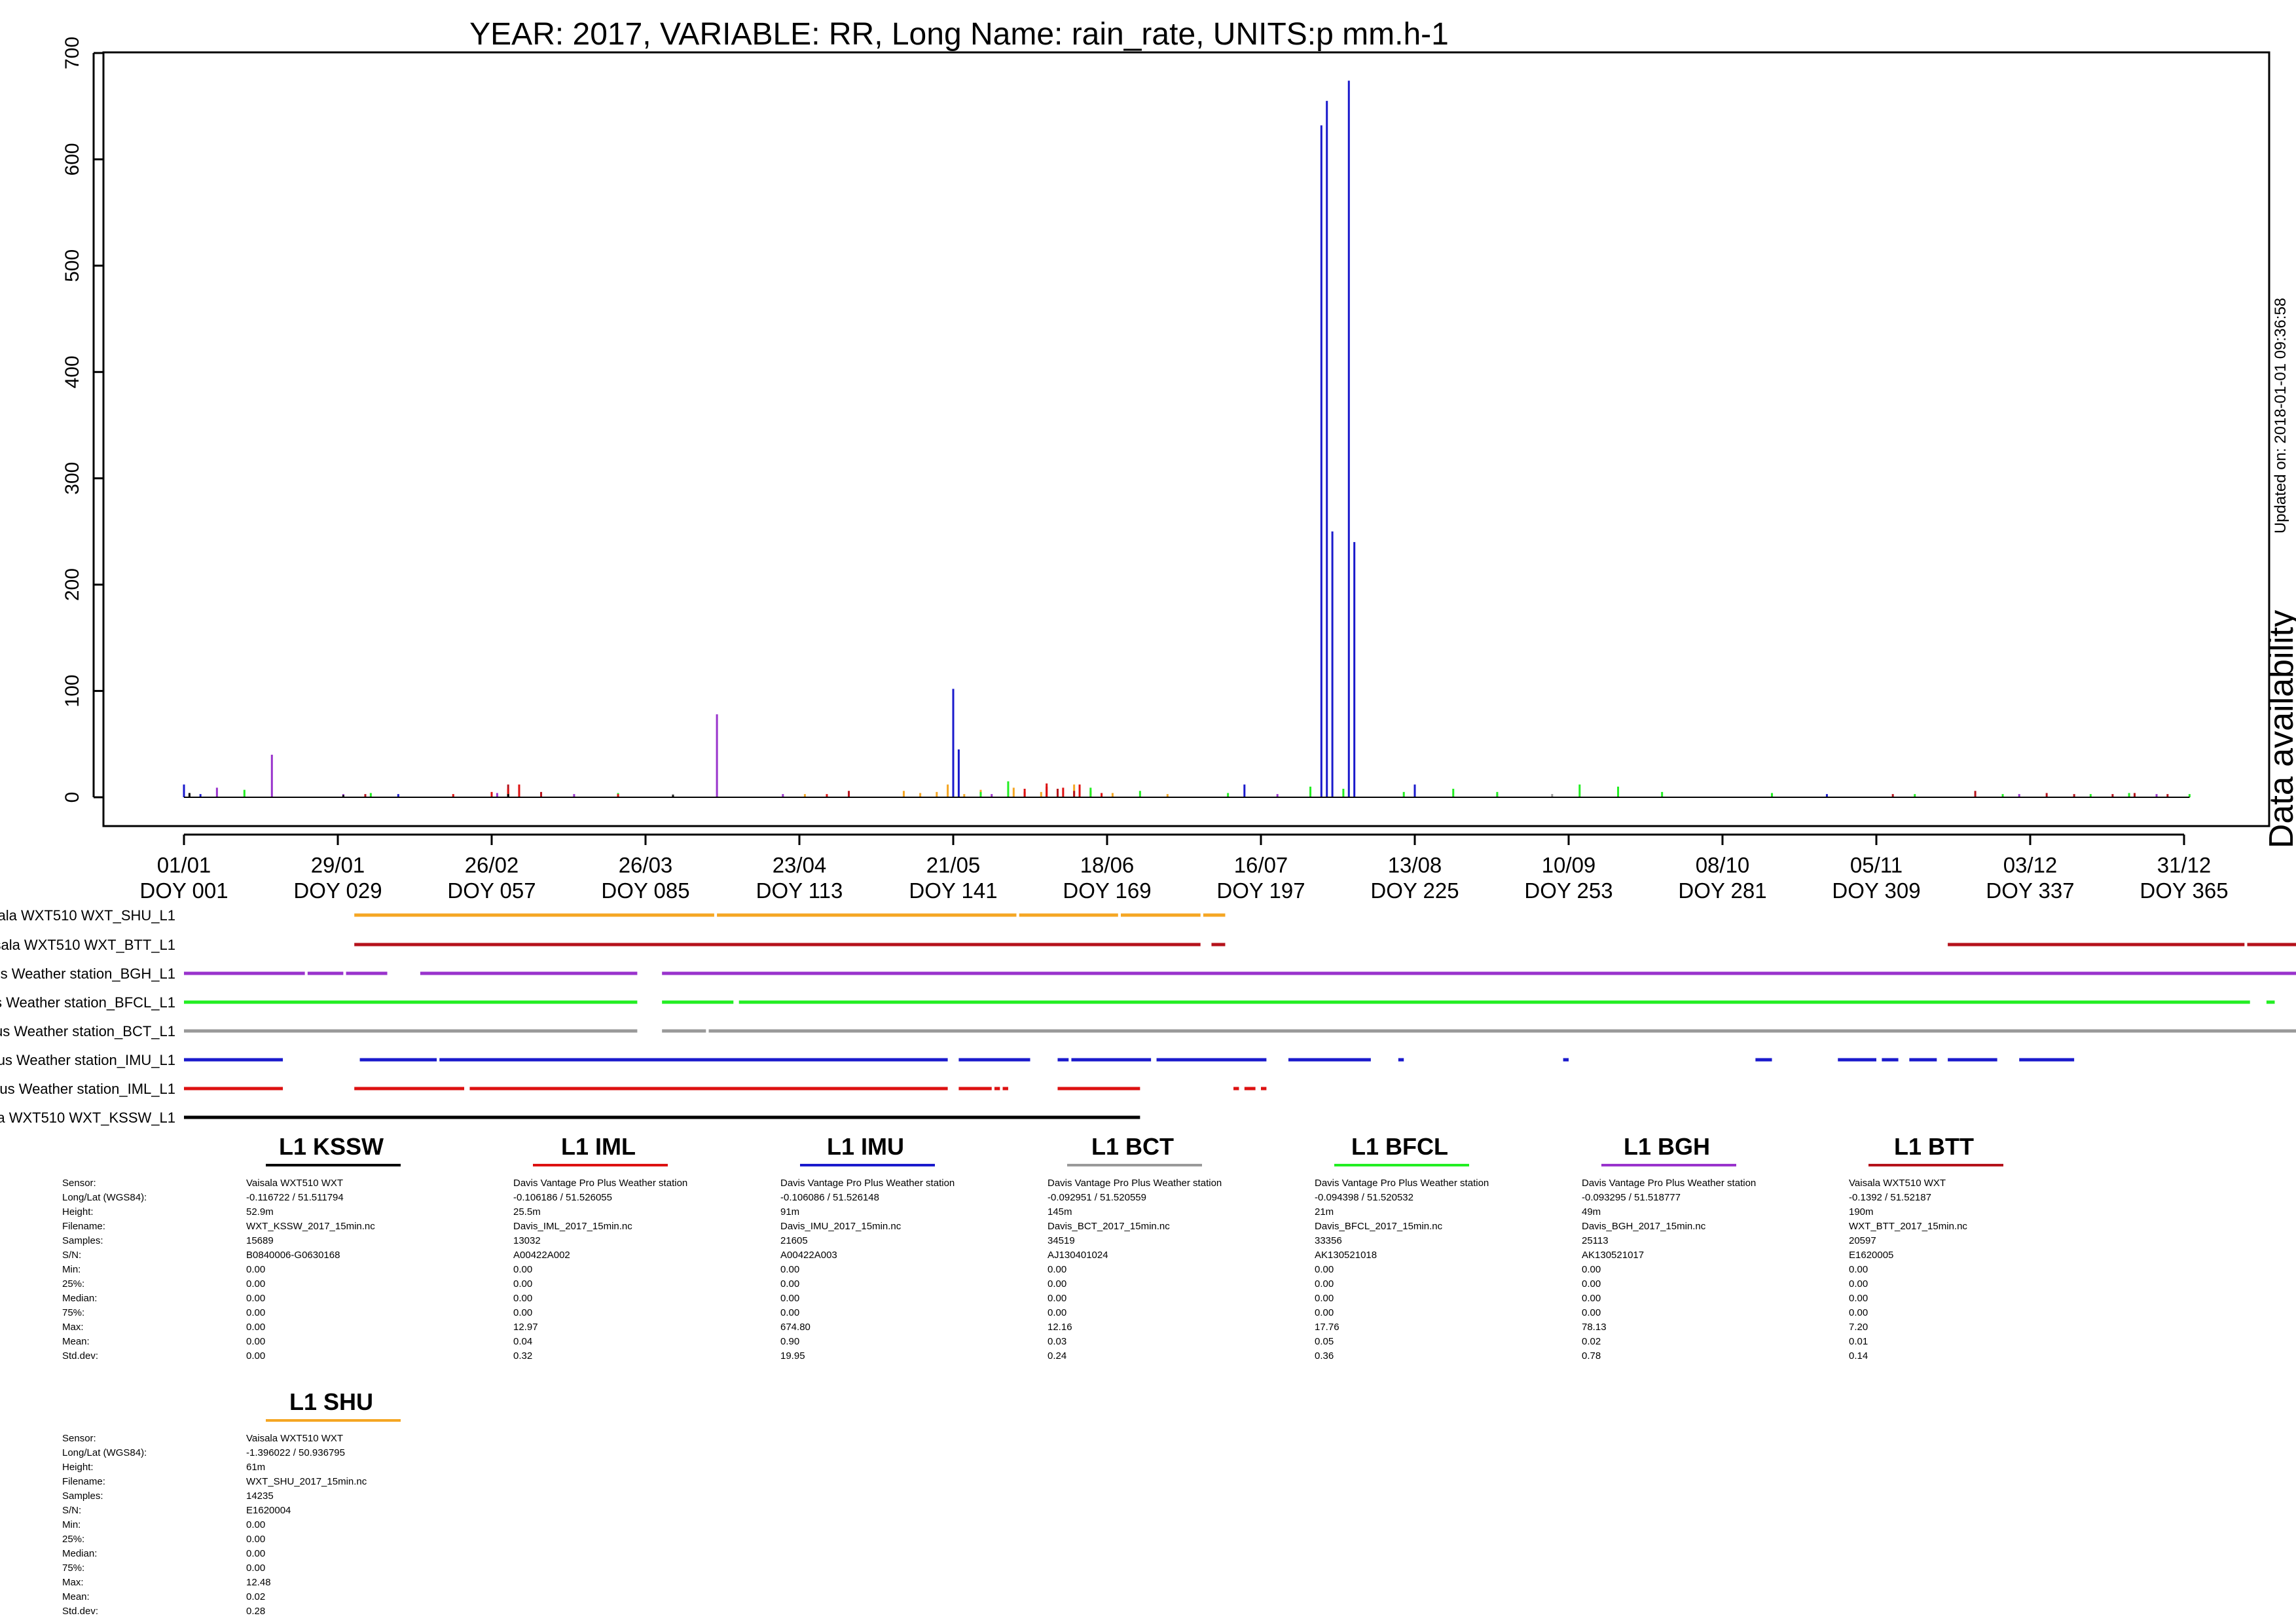 The image size is (2296, 1624). What do you see at coordinates (1132, 1146) in the screenshot?
I see `station-title: L1 BCT` at bounding box center [1132, 1146].